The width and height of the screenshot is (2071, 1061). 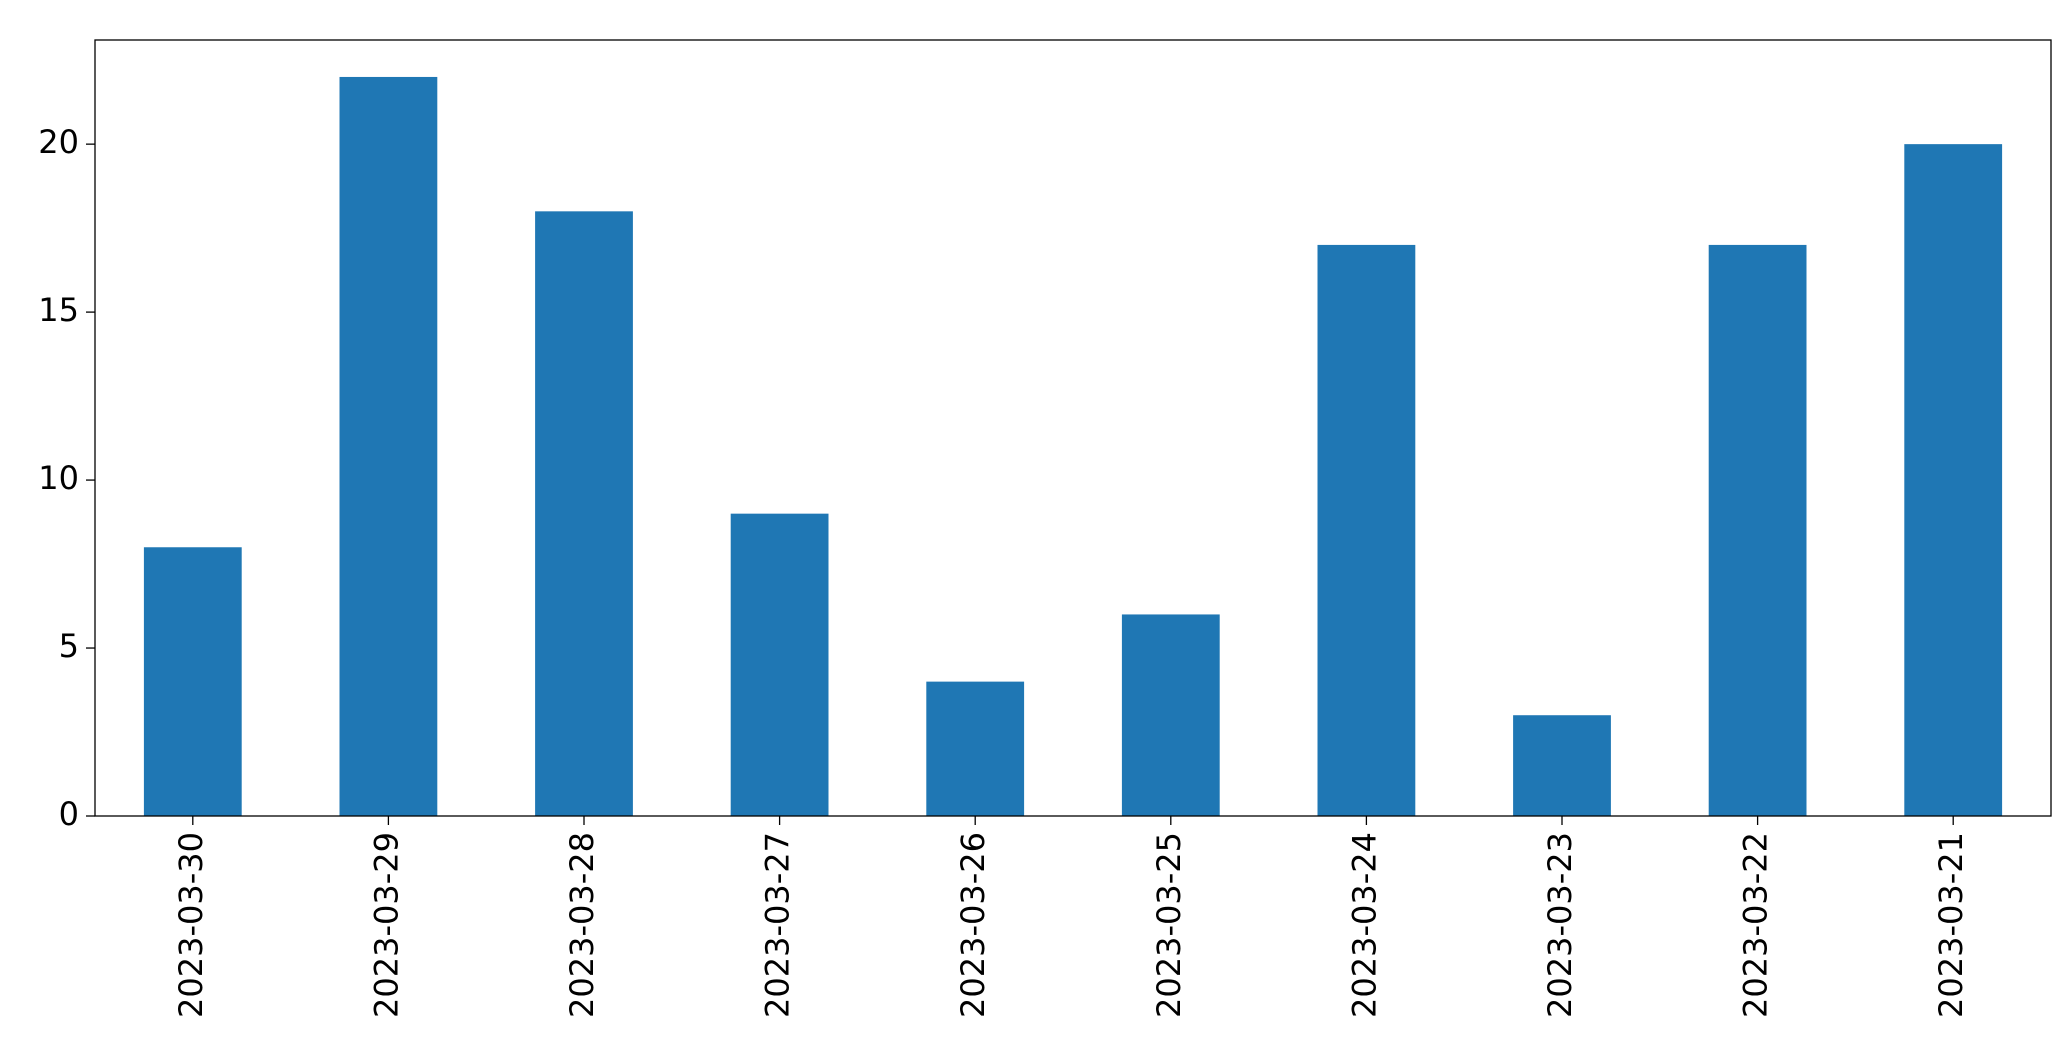 What do you see at coordinates (69, 646) in the screenshot?
I see `y-tick-label: 5` at bounding box center [69, 646].